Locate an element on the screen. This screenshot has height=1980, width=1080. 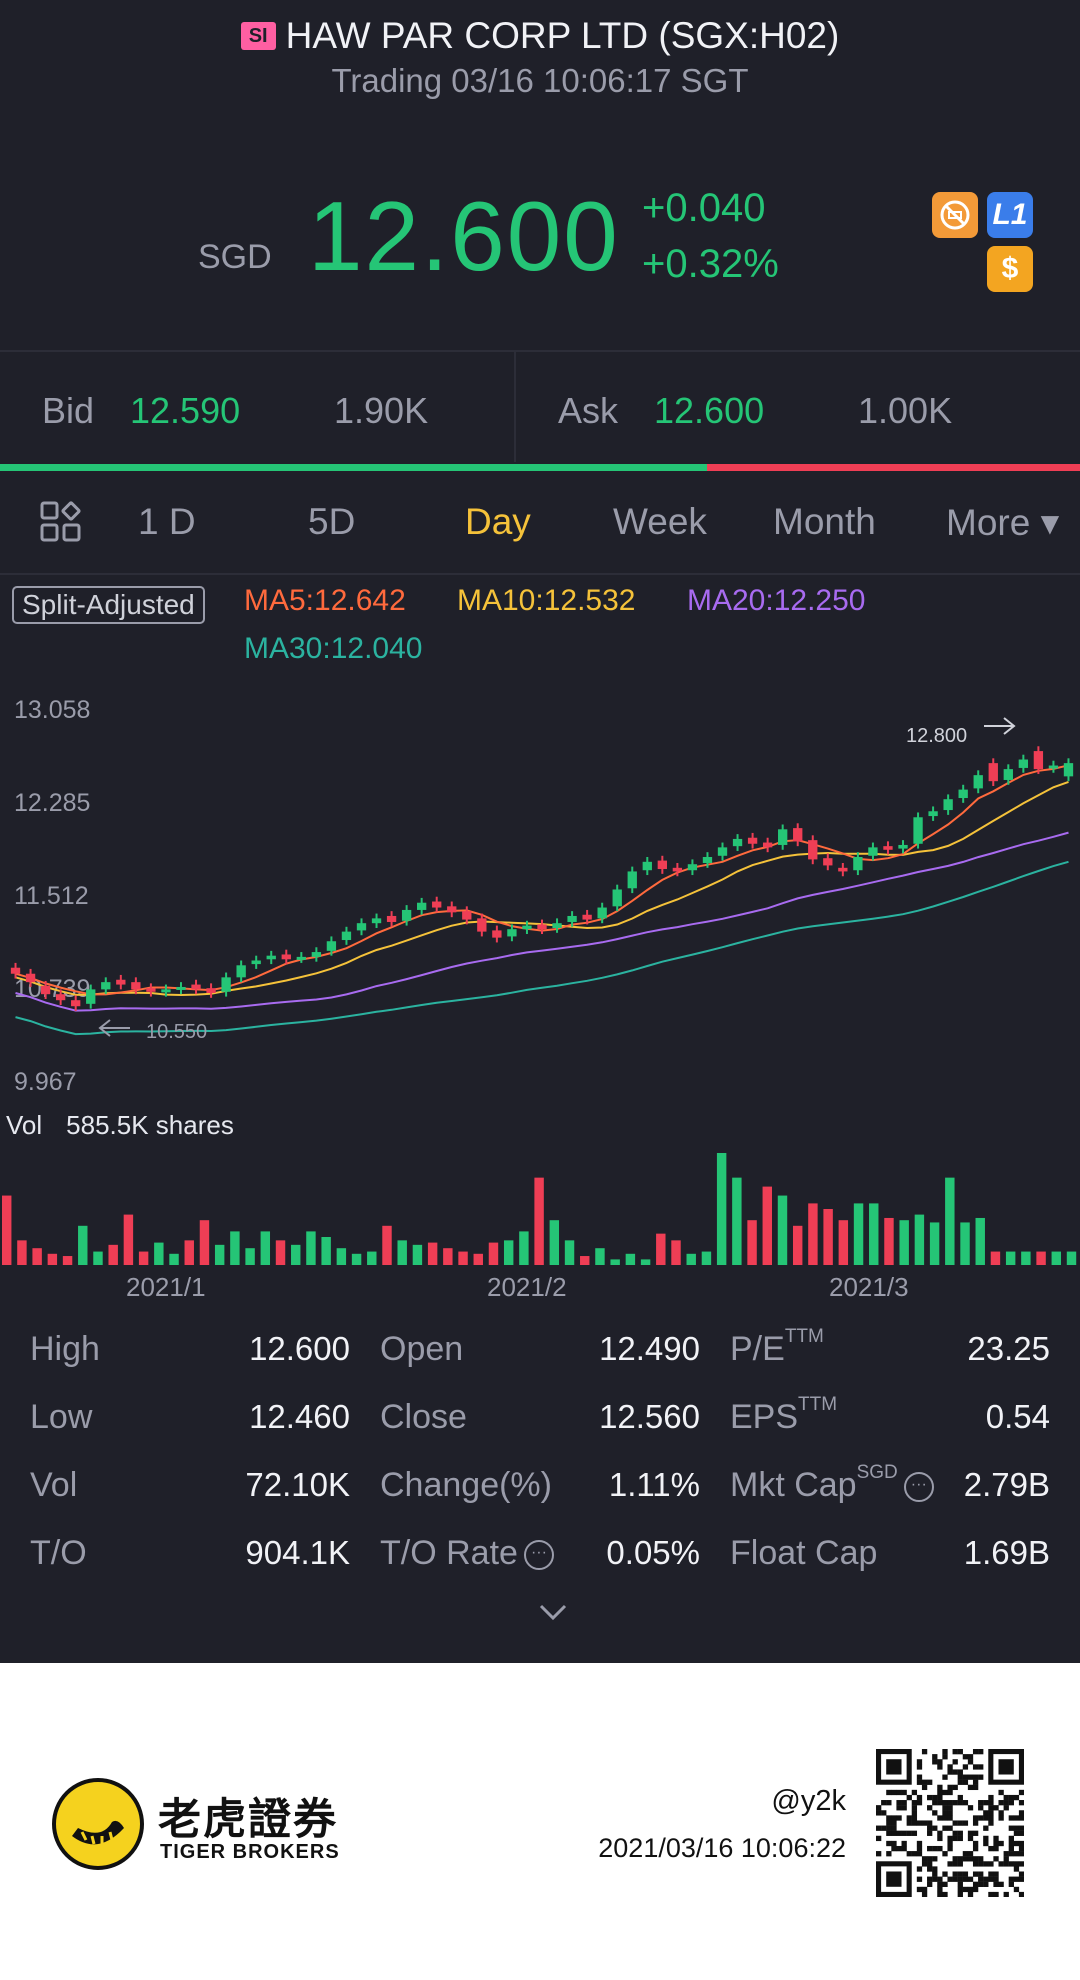
ma20-line is located at coordinates (542, 921).